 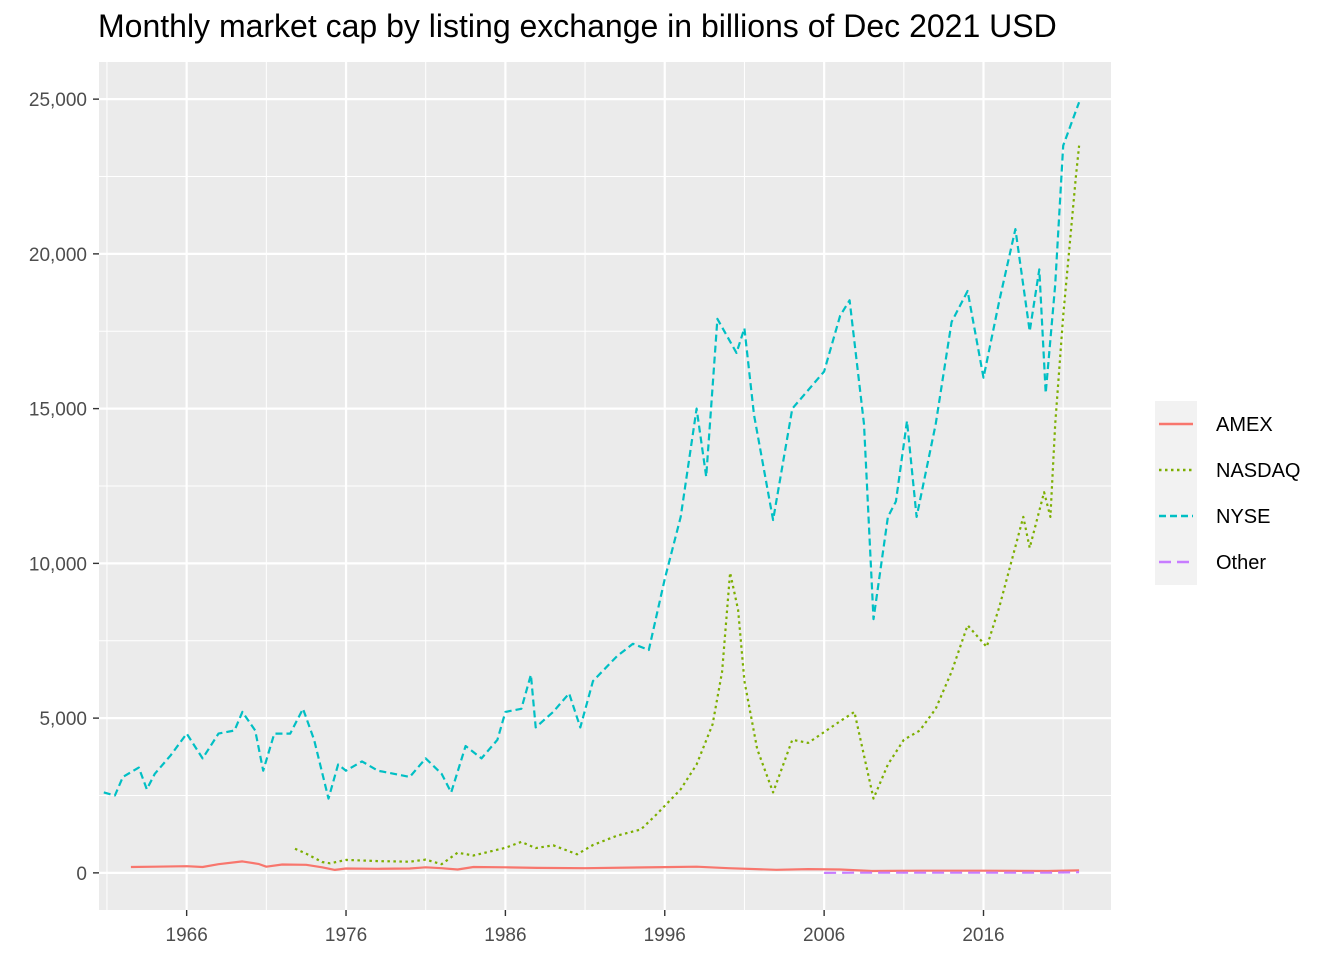 What do you see at coordinates (1243, 517) in the screenshot?
I see `legend-label-nyse: NYSE` at bounding box center [1243, 517].